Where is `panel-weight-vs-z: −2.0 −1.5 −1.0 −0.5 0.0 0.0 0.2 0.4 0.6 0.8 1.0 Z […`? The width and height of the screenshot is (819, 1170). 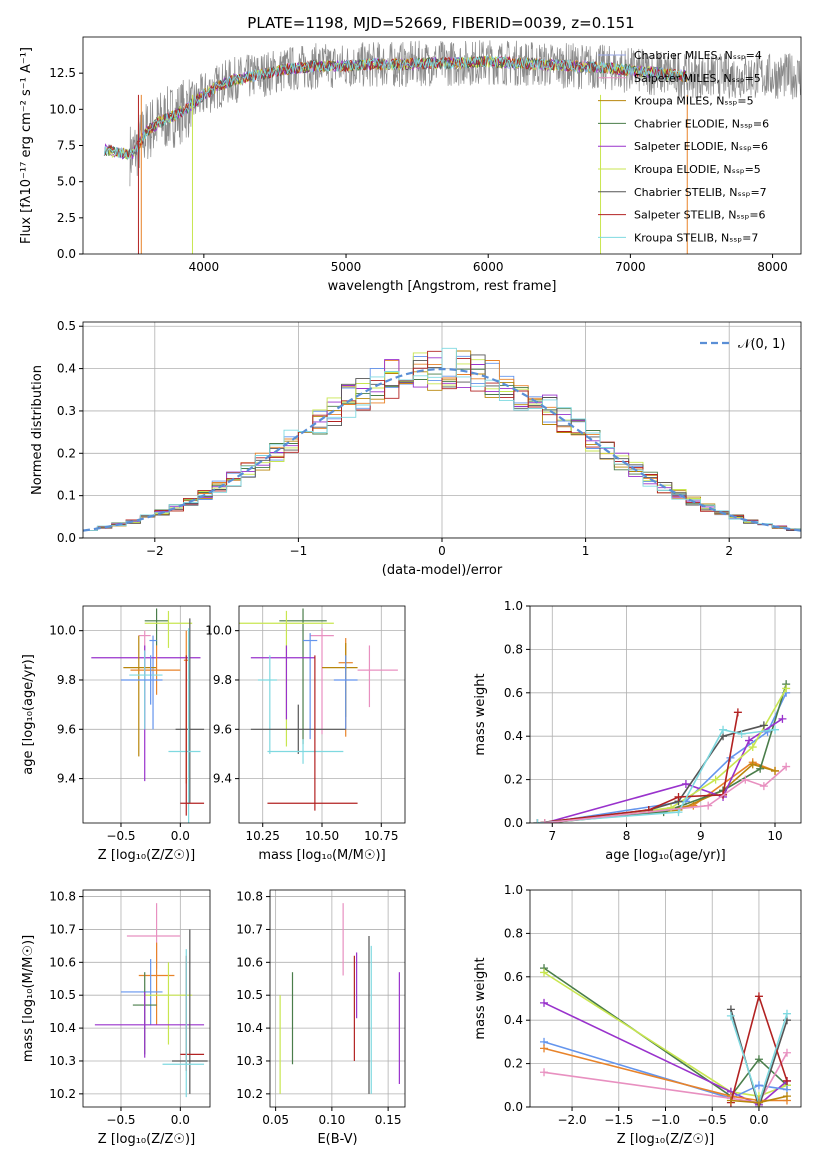 panel-weight-vs-z: −2.0 −1.5 −1.0 −0.5 0.0 0.0 0.2 0.4 0.6 0.8 1.0 Z [… is located at coordinates (637, 1015).